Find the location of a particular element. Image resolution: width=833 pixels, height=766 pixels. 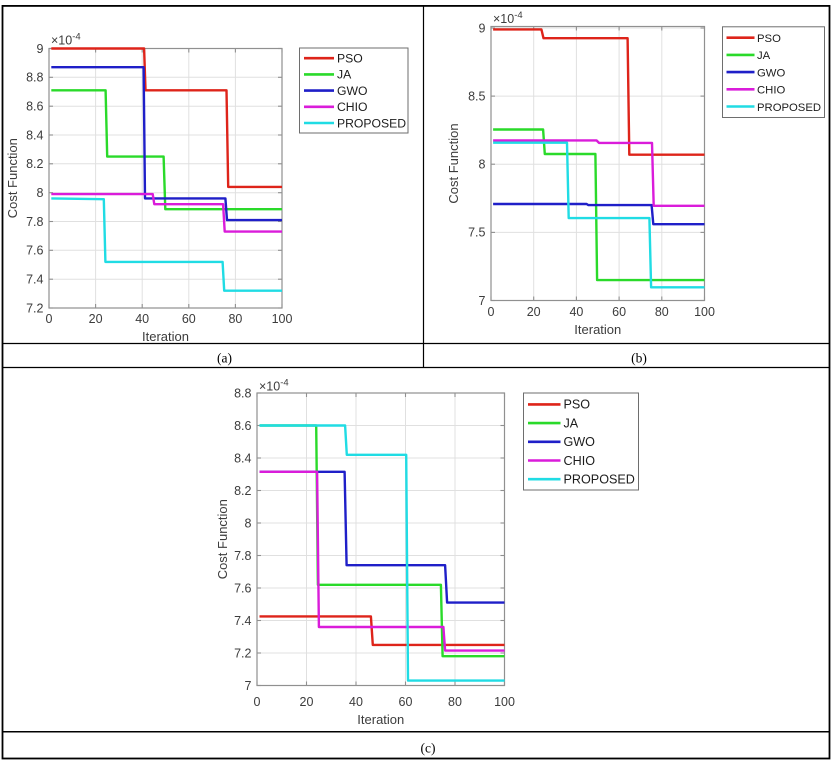

svg-text: 7.5 is located at coordinates (476, 233).